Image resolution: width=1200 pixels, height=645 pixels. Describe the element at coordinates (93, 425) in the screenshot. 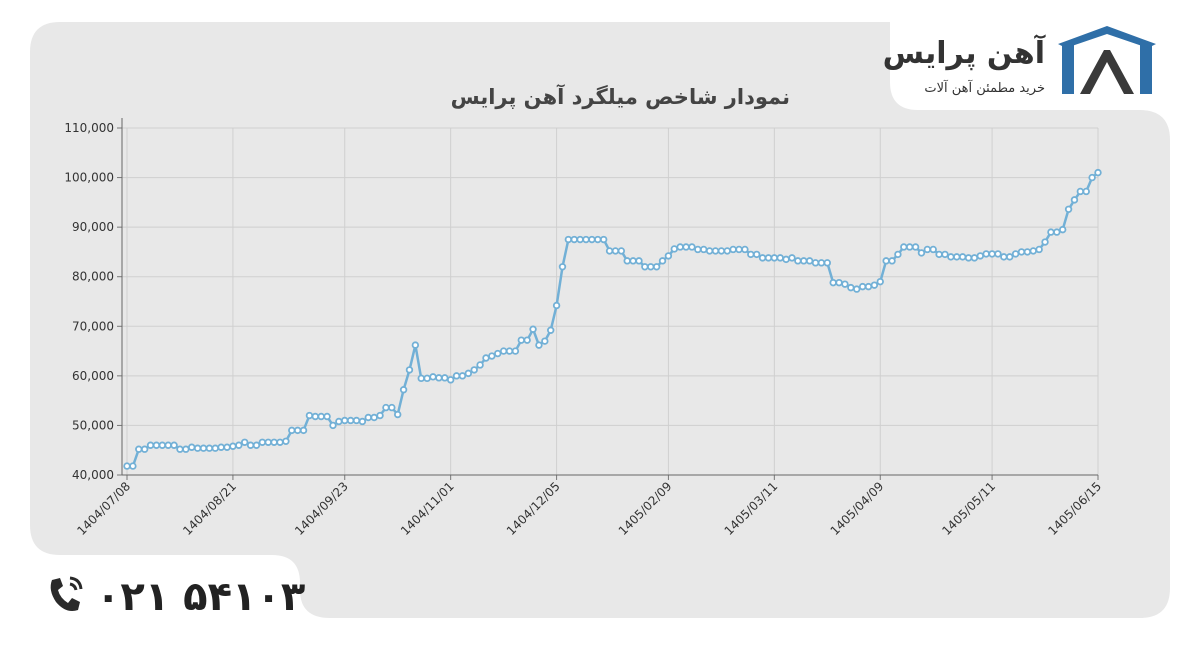

I see `y-tick-label: 50,000` at that location.